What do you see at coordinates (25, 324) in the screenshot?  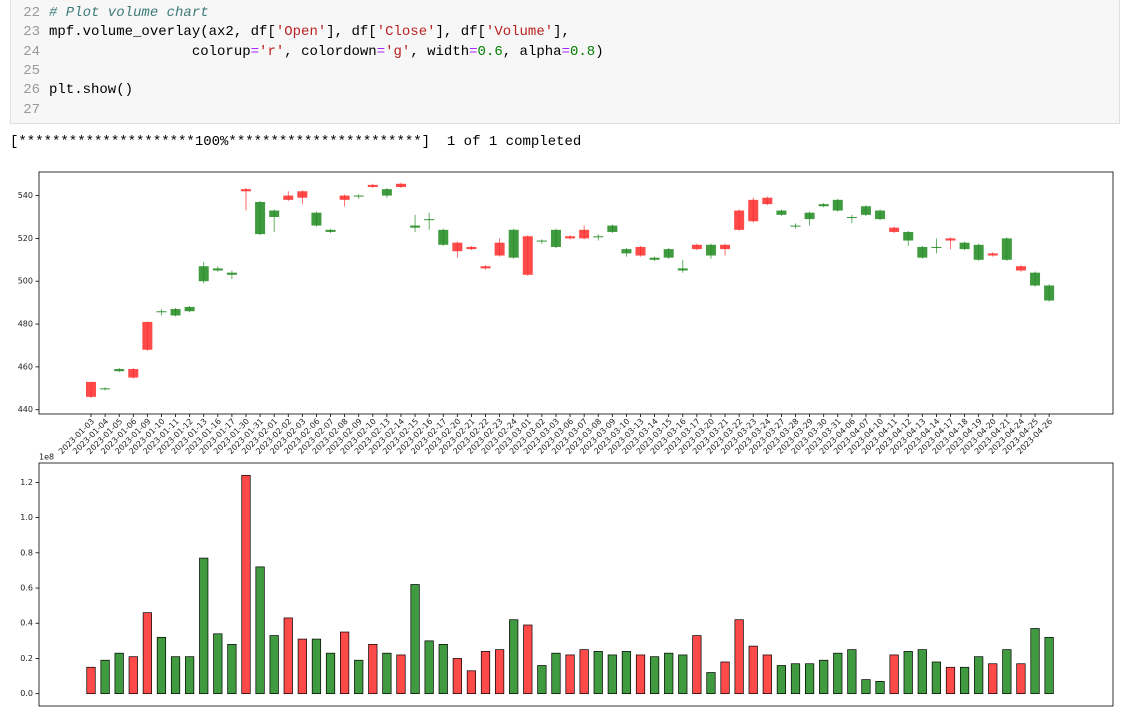 I see `y-tick-label: 480` at bounding box center [25, 324].